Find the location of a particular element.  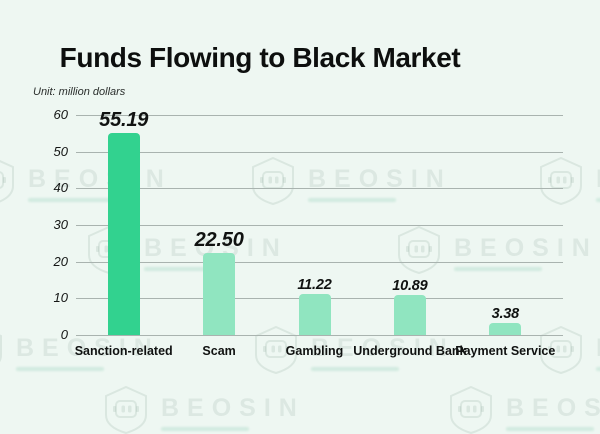

bar-scam is located at coordinates (219, 293).